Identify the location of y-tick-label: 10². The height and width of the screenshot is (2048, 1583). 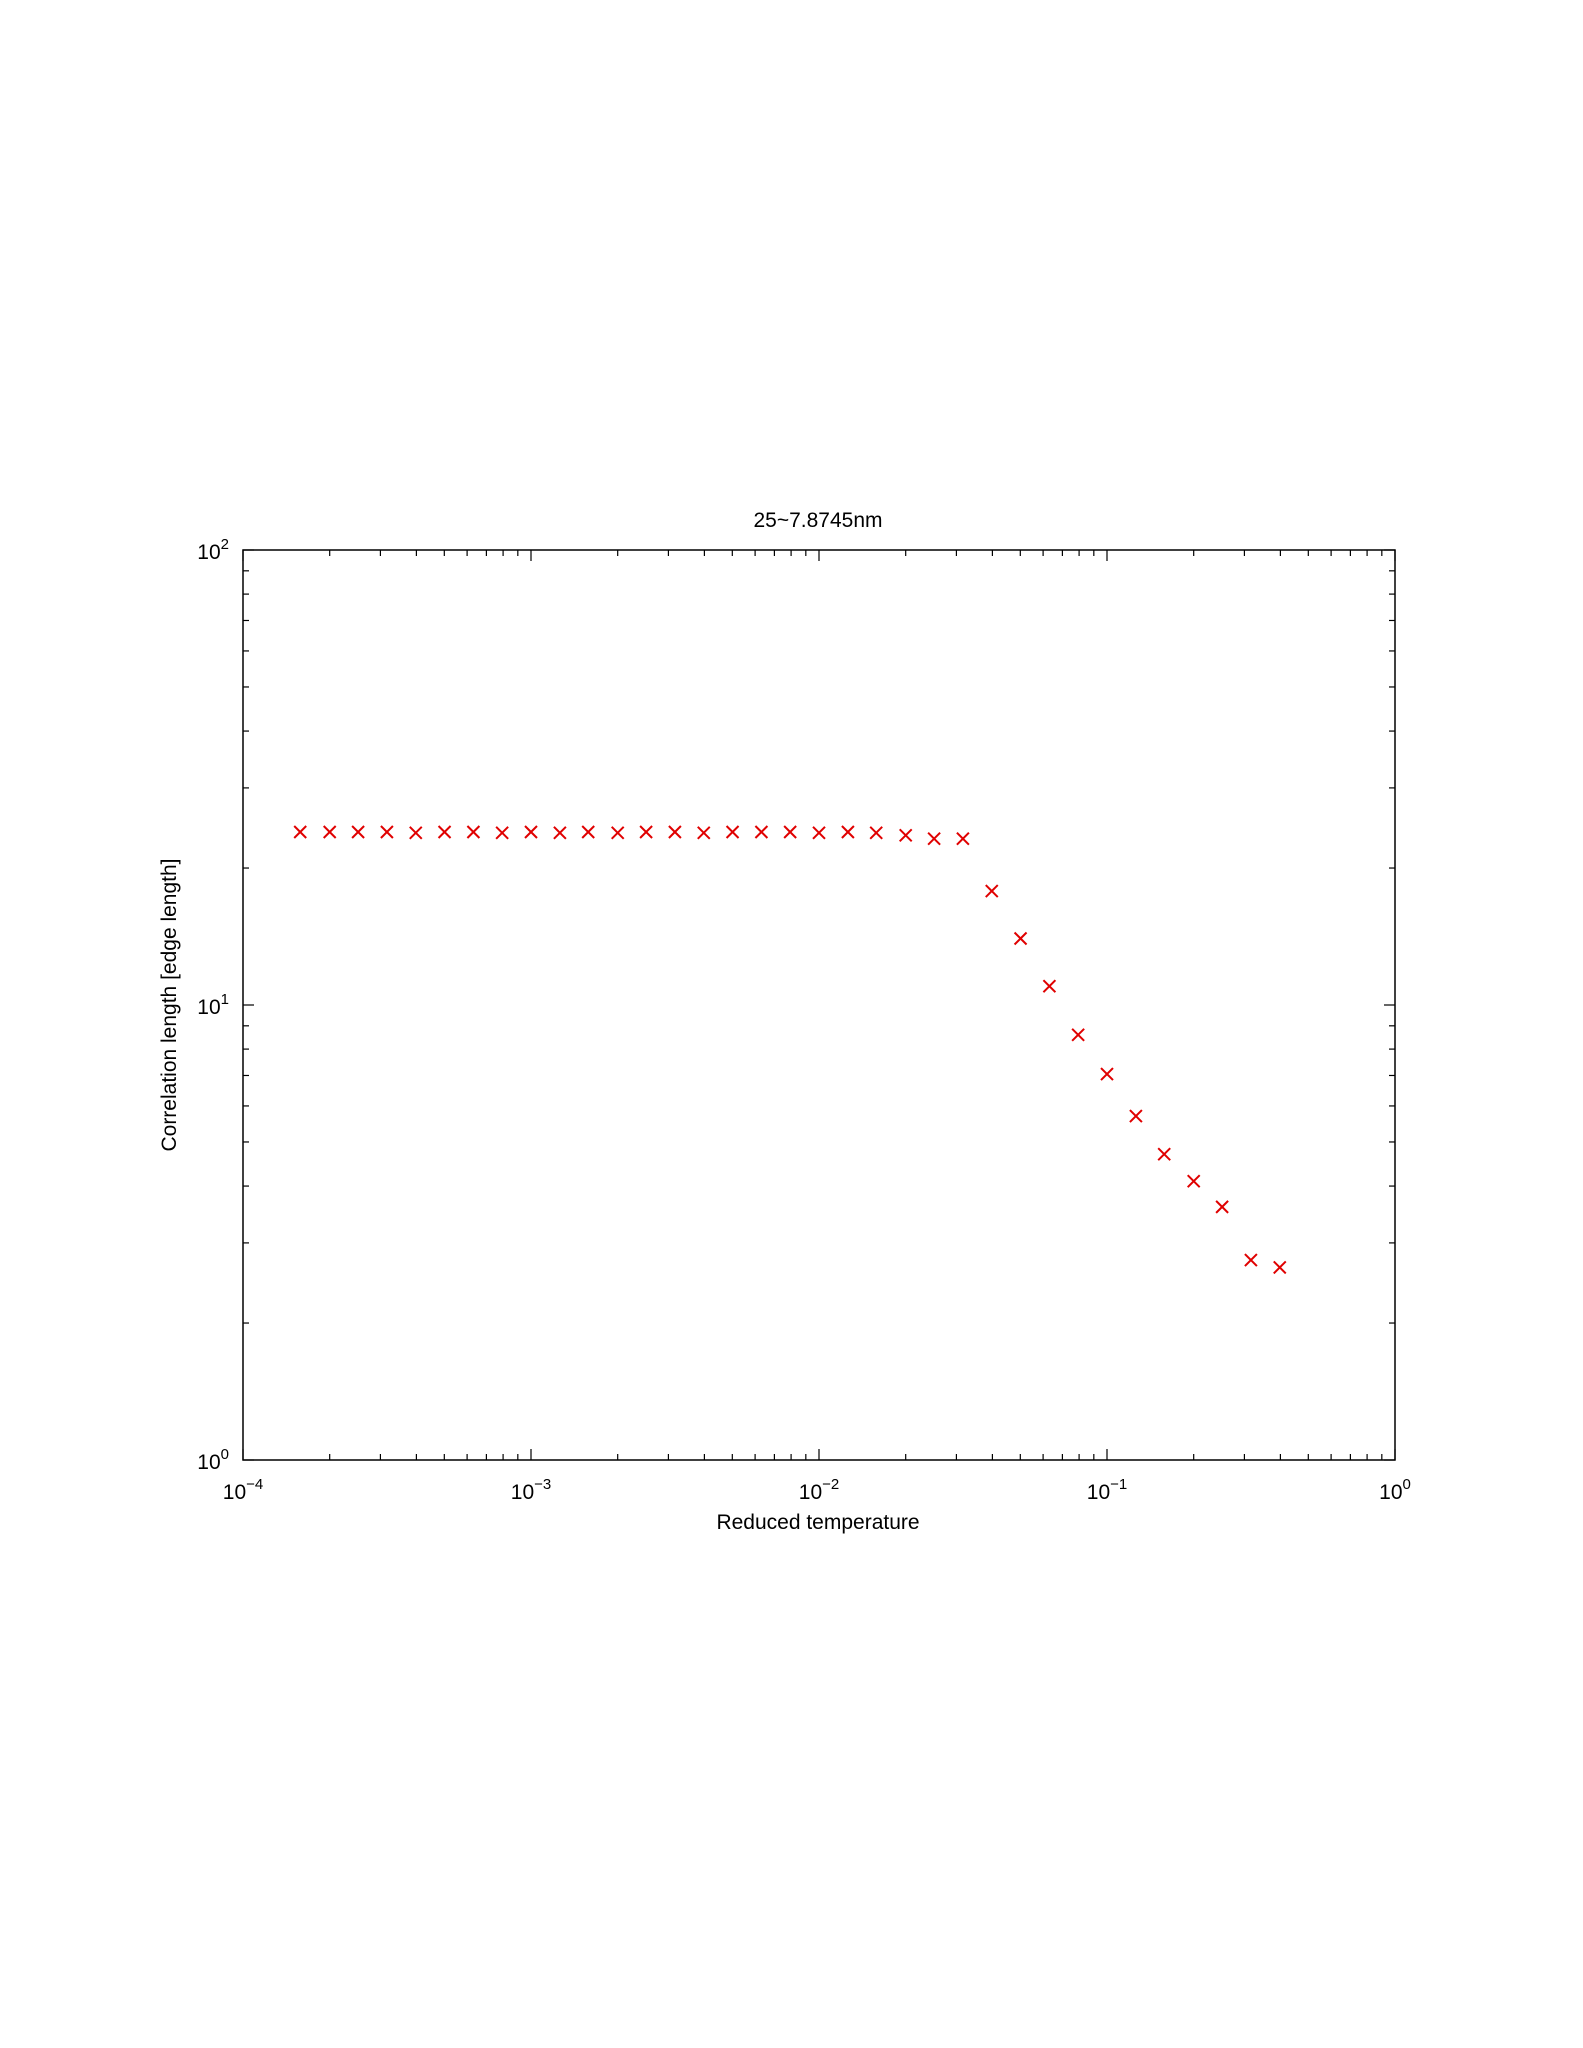
(213, 550).